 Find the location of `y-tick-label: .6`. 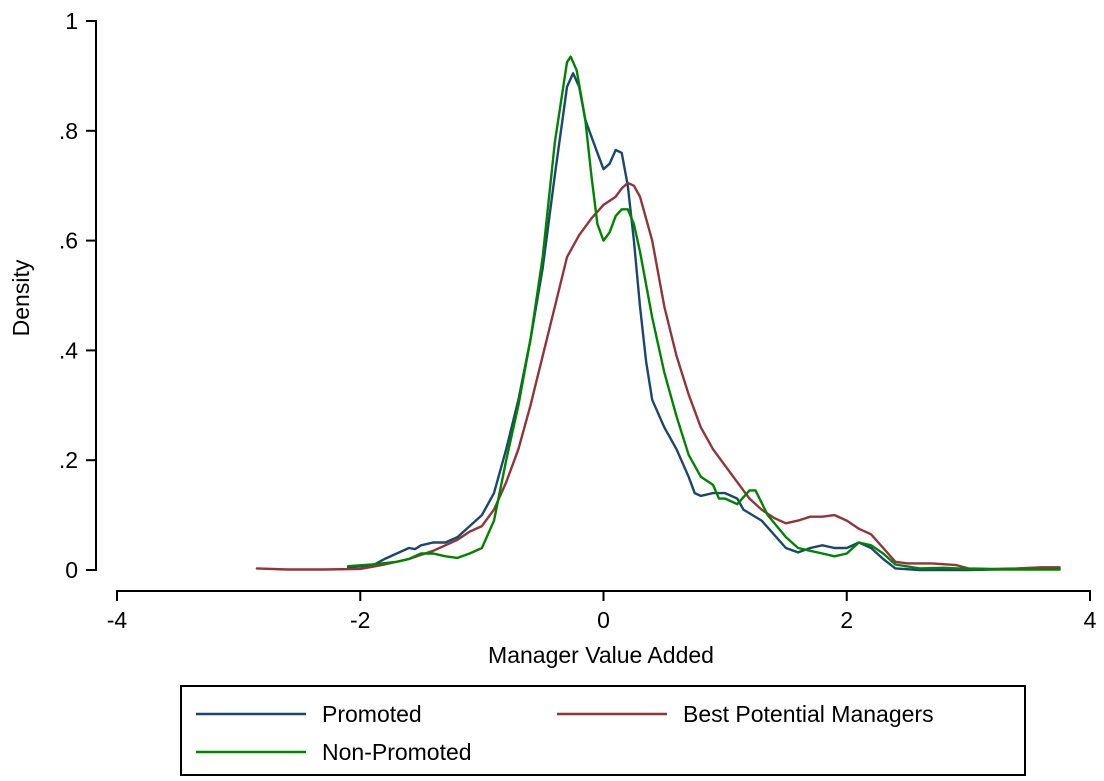

y-tick-label: .6 is located at coordinates (68, 241).